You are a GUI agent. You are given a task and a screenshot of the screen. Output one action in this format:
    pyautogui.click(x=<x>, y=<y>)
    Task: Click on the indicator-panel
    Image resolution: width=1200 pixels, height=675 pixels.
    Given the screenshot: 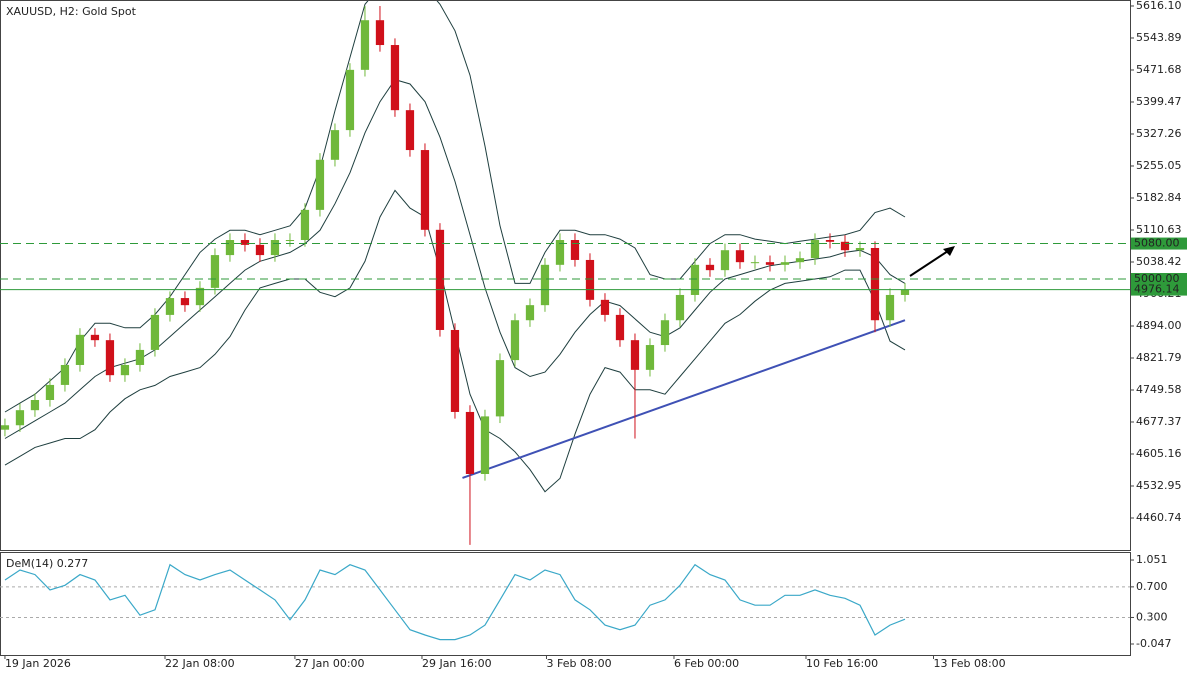 What is the action you would take?
    pyautogui.click(x=565, y=604)
    